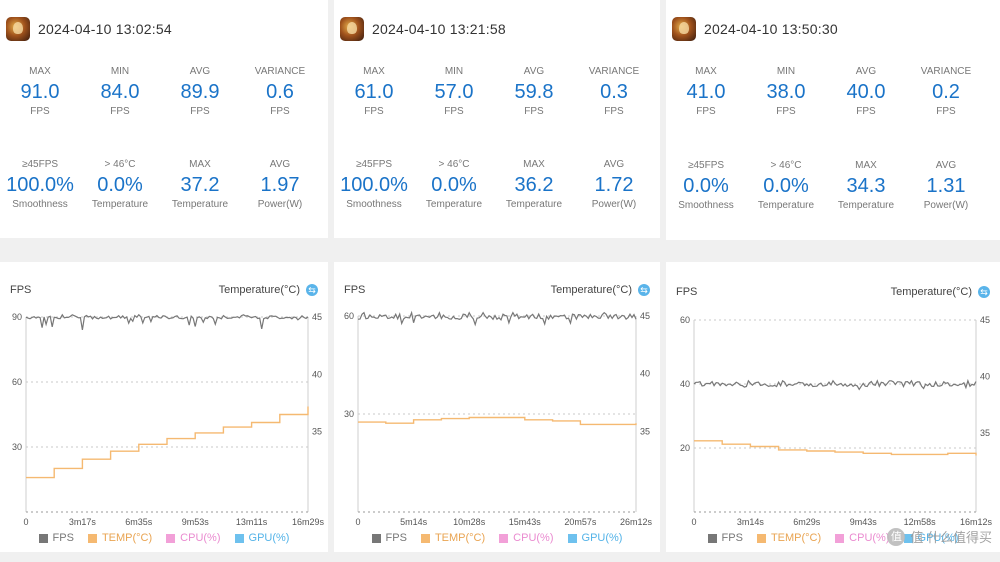 The image size is (1000, 562). I want to click on chart-plot-2: 30 60 35 40 45 0 5m14s 10m28s 15m43s 20m57s 26m12s, so click(498, 418).